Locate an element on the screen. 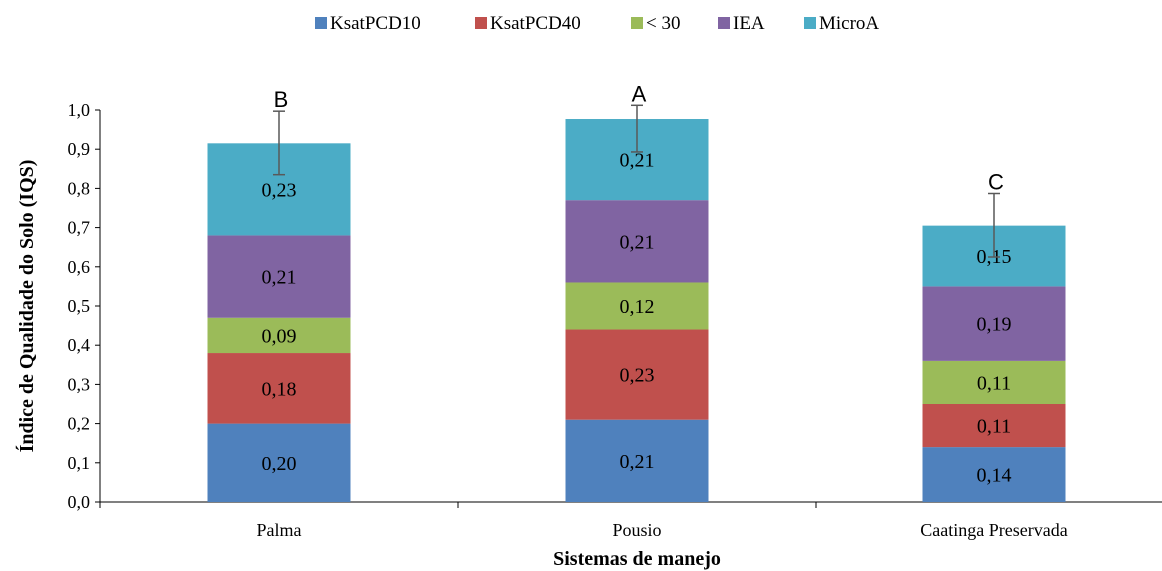 The height and width of the screenshot is (571, 1162). legend-label: MicroA is located at coordinates (849, 23).